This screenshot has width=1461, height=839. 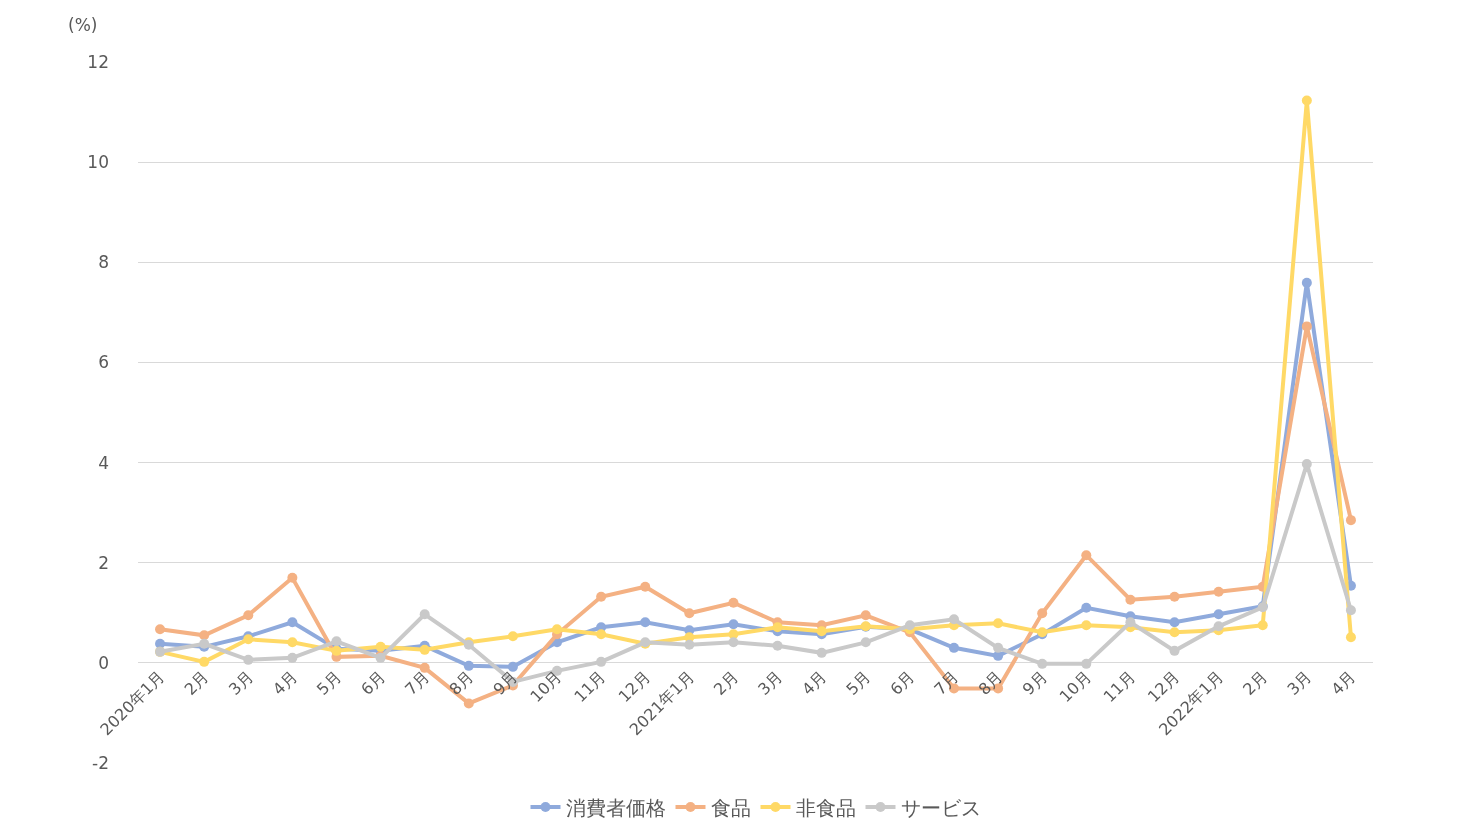 I want to click on y-tick-label: 10, so click(x=98, y=162).